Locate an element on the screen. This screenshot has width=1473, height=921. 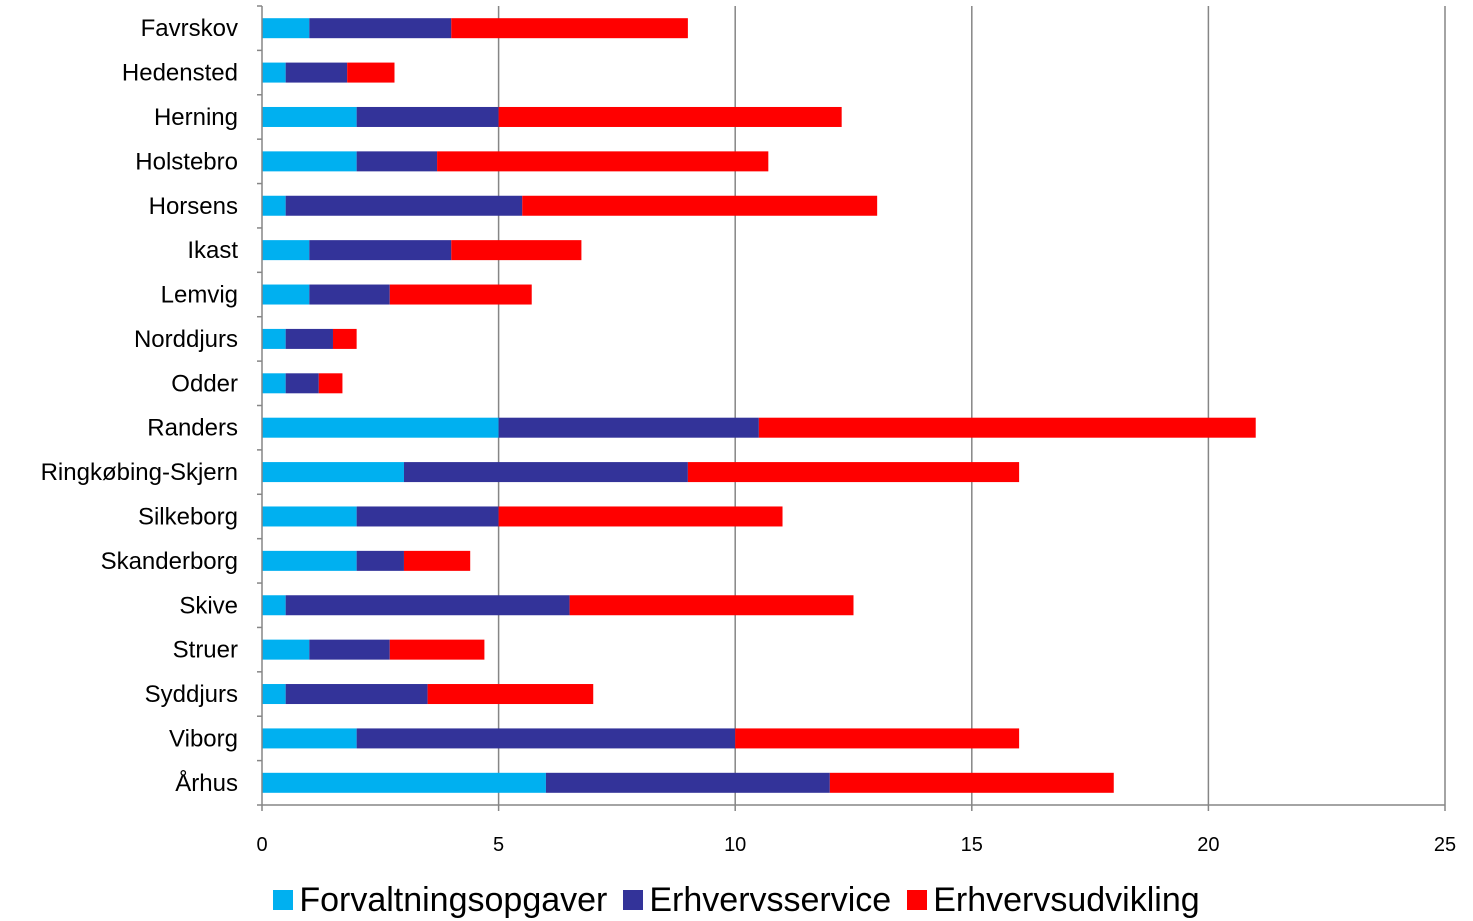
bar-århus-series-0 is located at coordinates (404, 782).